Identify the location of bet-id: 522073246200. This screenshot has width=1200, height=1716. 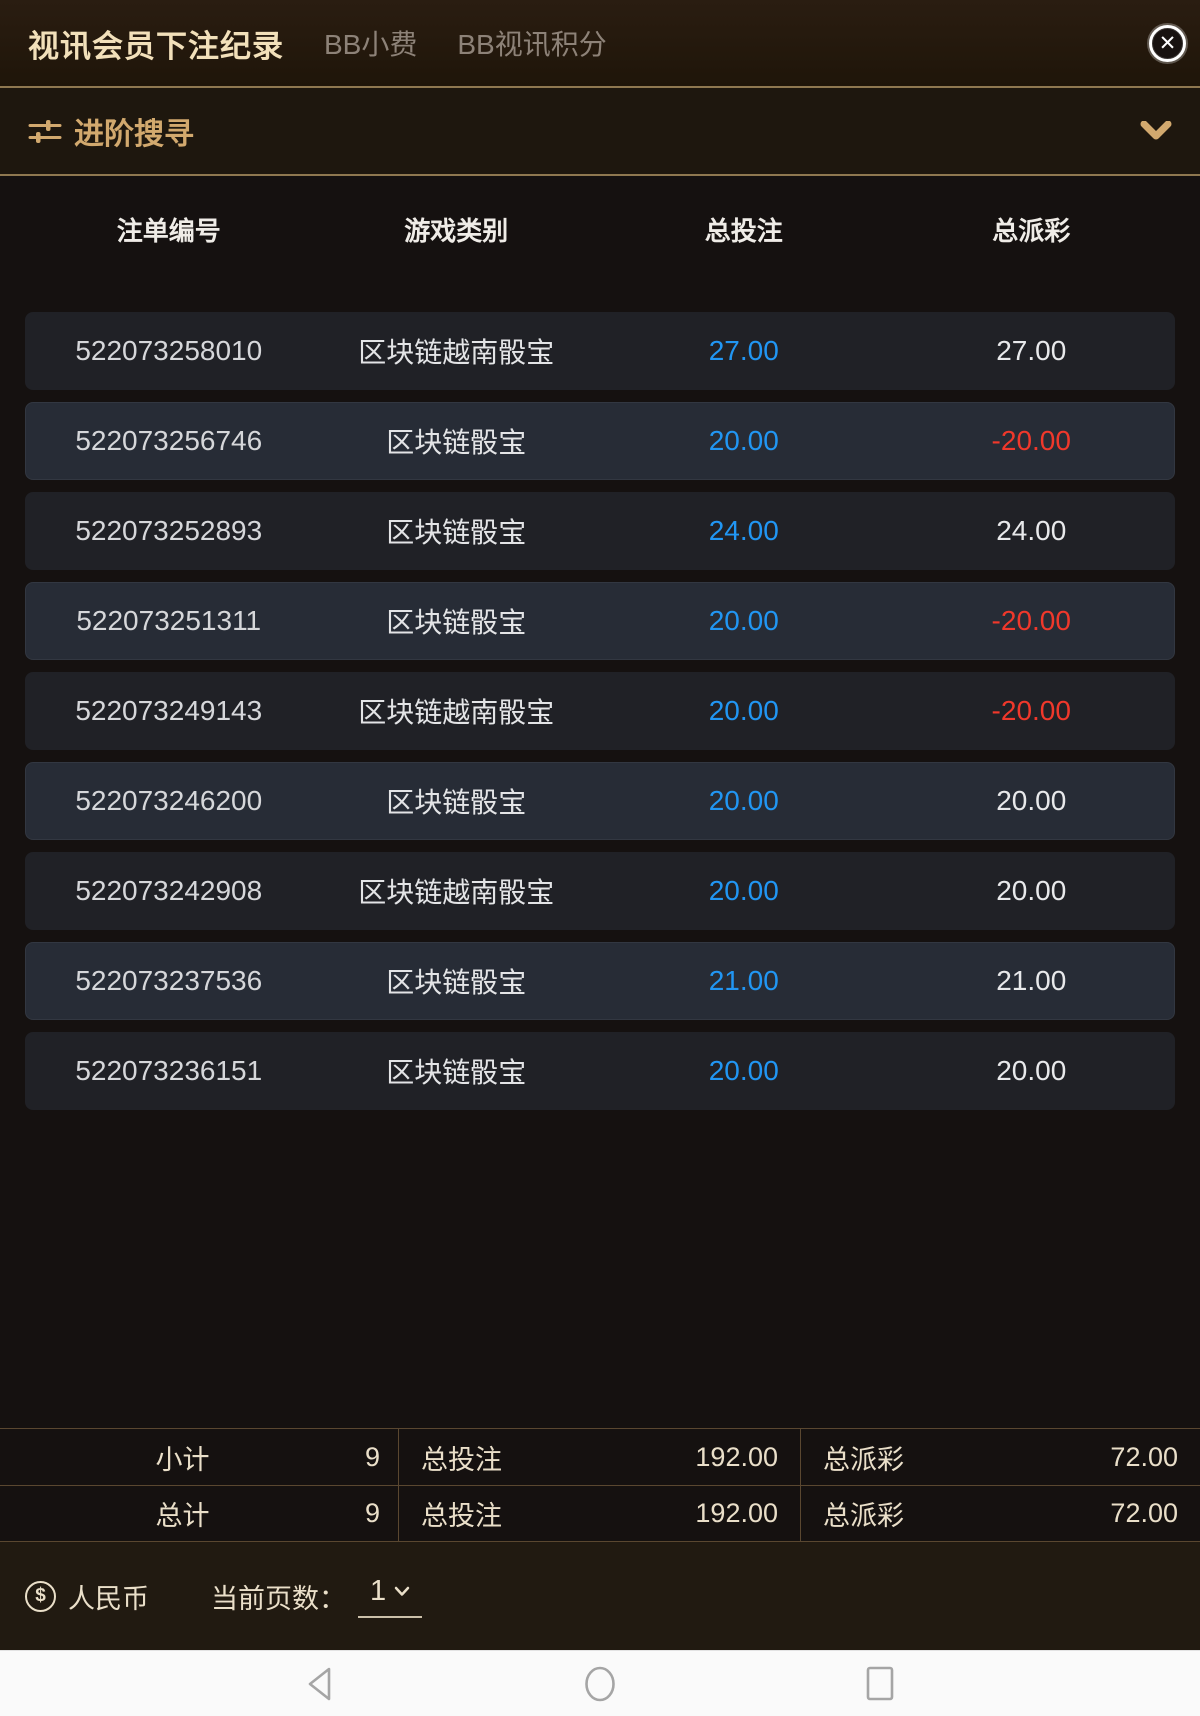
(169, 800).